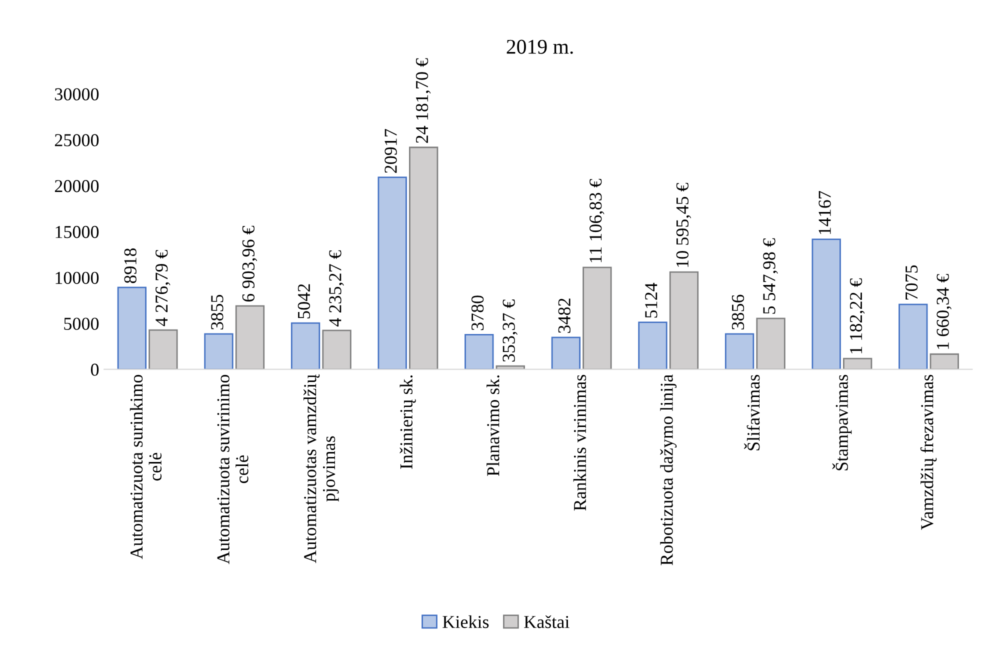 The height and width of the screenshot is (648, 992). What do you see at coordinates (146, 467) in the screenshot?
I see `x-tick-label: Automatizuota surinkimo celė` at bounding box center [146, 467].